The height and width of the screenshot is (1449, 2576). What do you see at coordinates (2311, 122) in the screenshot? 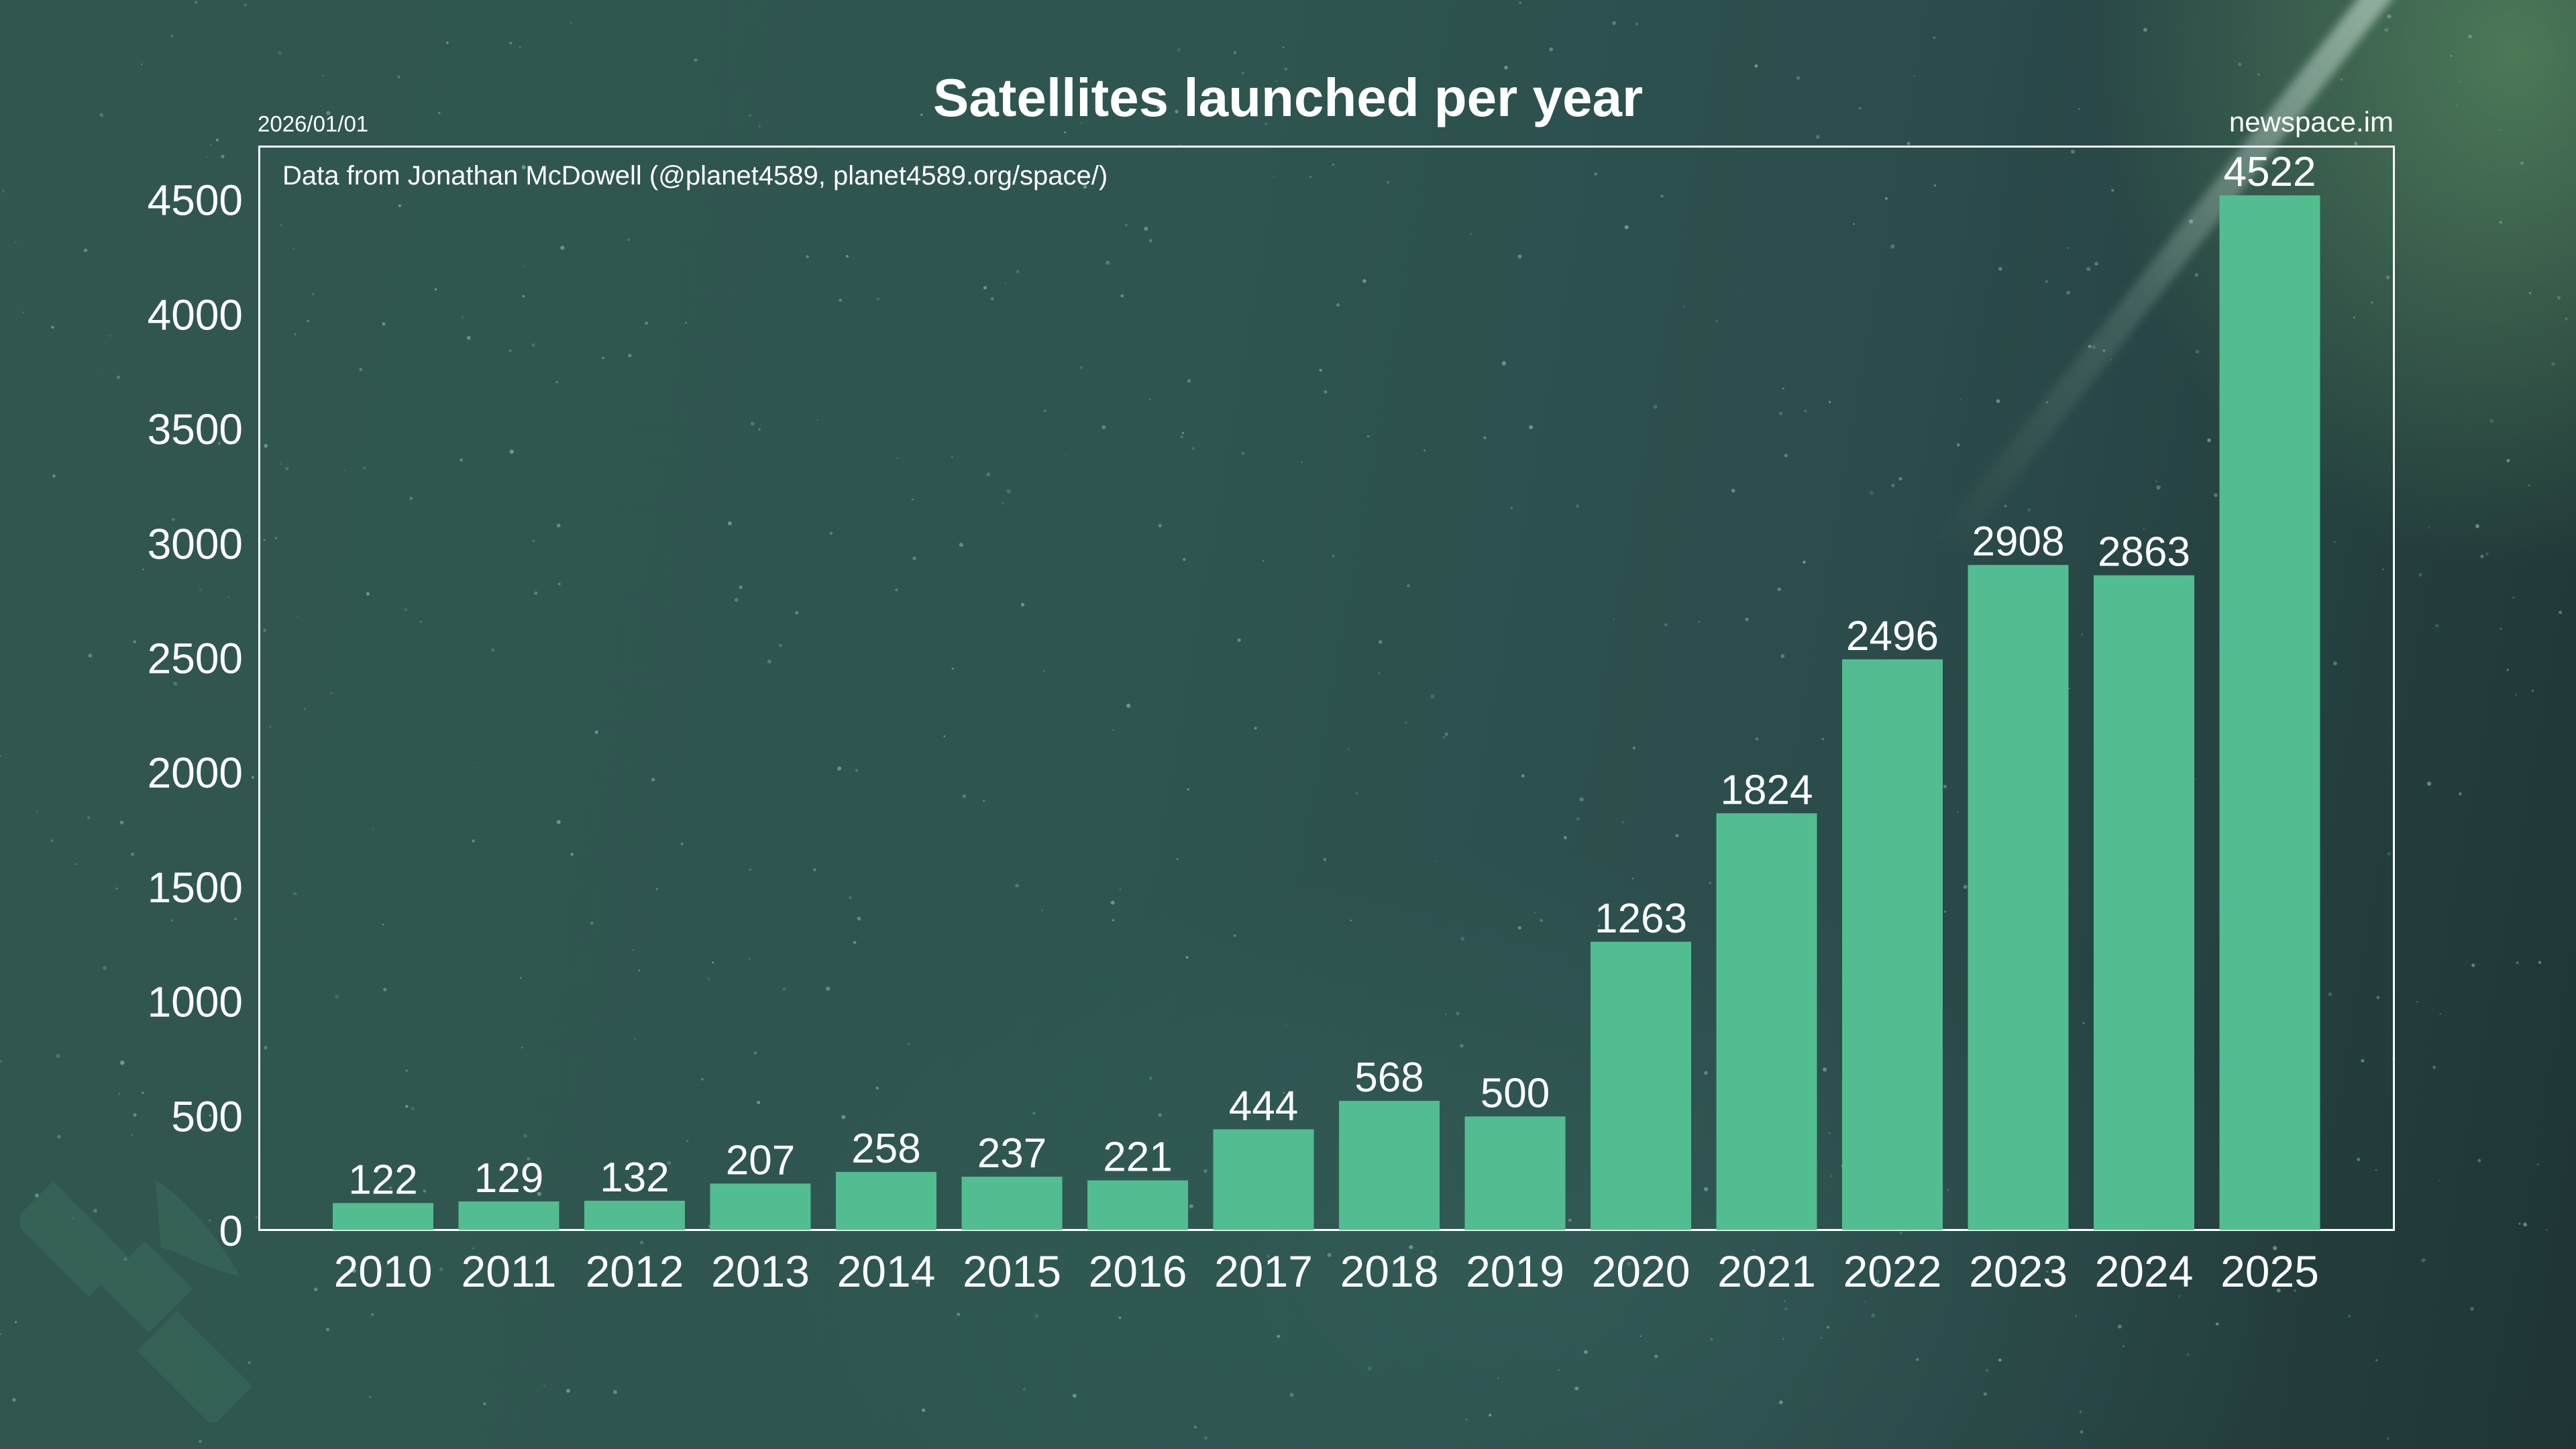
I see `brand-link: newspace.im` at bounding box center [2311, 122].